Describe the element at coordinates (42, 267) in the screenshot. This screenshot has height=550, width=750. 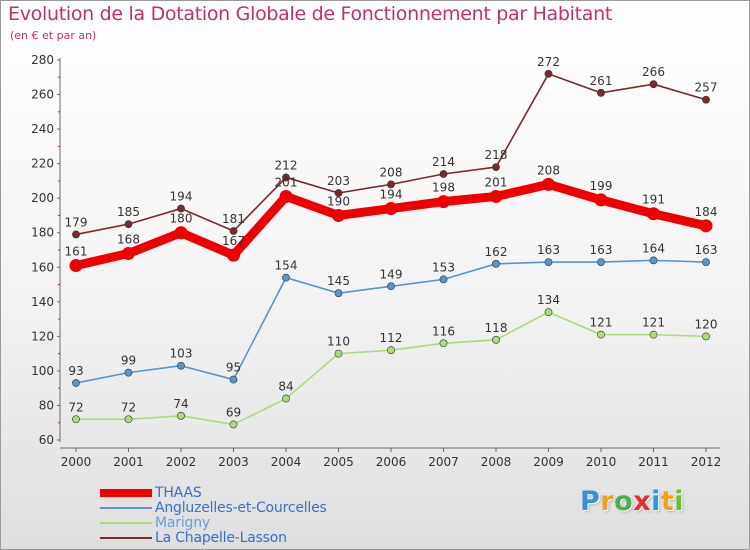
I see `y-tick-label-160: 160` at that location.